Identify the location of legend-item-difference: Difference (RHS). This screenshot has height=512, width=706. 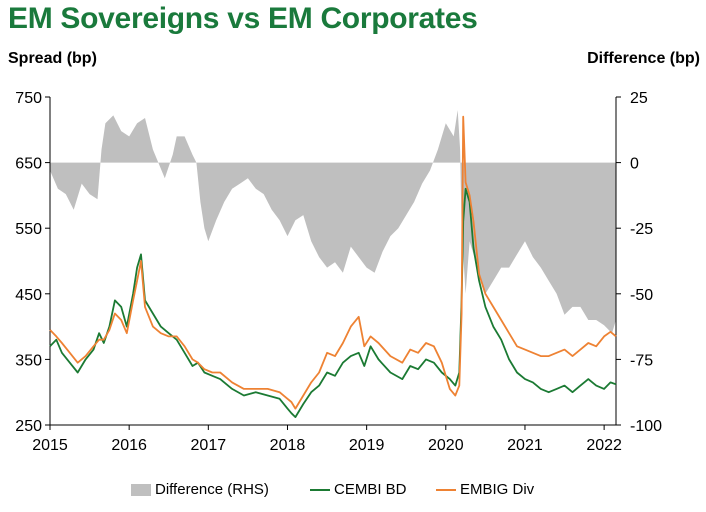
(200, 489).